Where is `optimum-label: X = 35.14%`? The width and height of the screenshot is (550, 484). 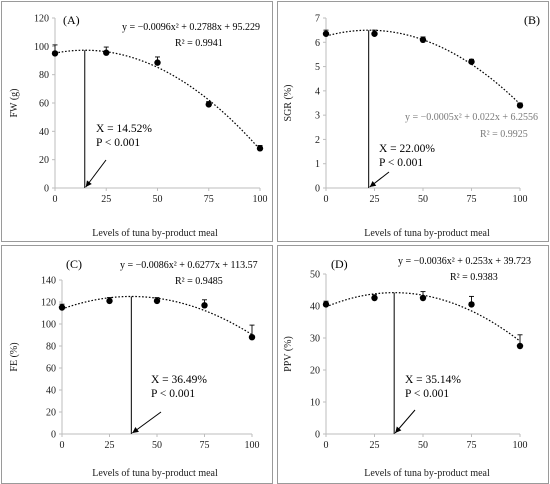
optimum-label: X = 35.14% is located at coordinates (433, 380).